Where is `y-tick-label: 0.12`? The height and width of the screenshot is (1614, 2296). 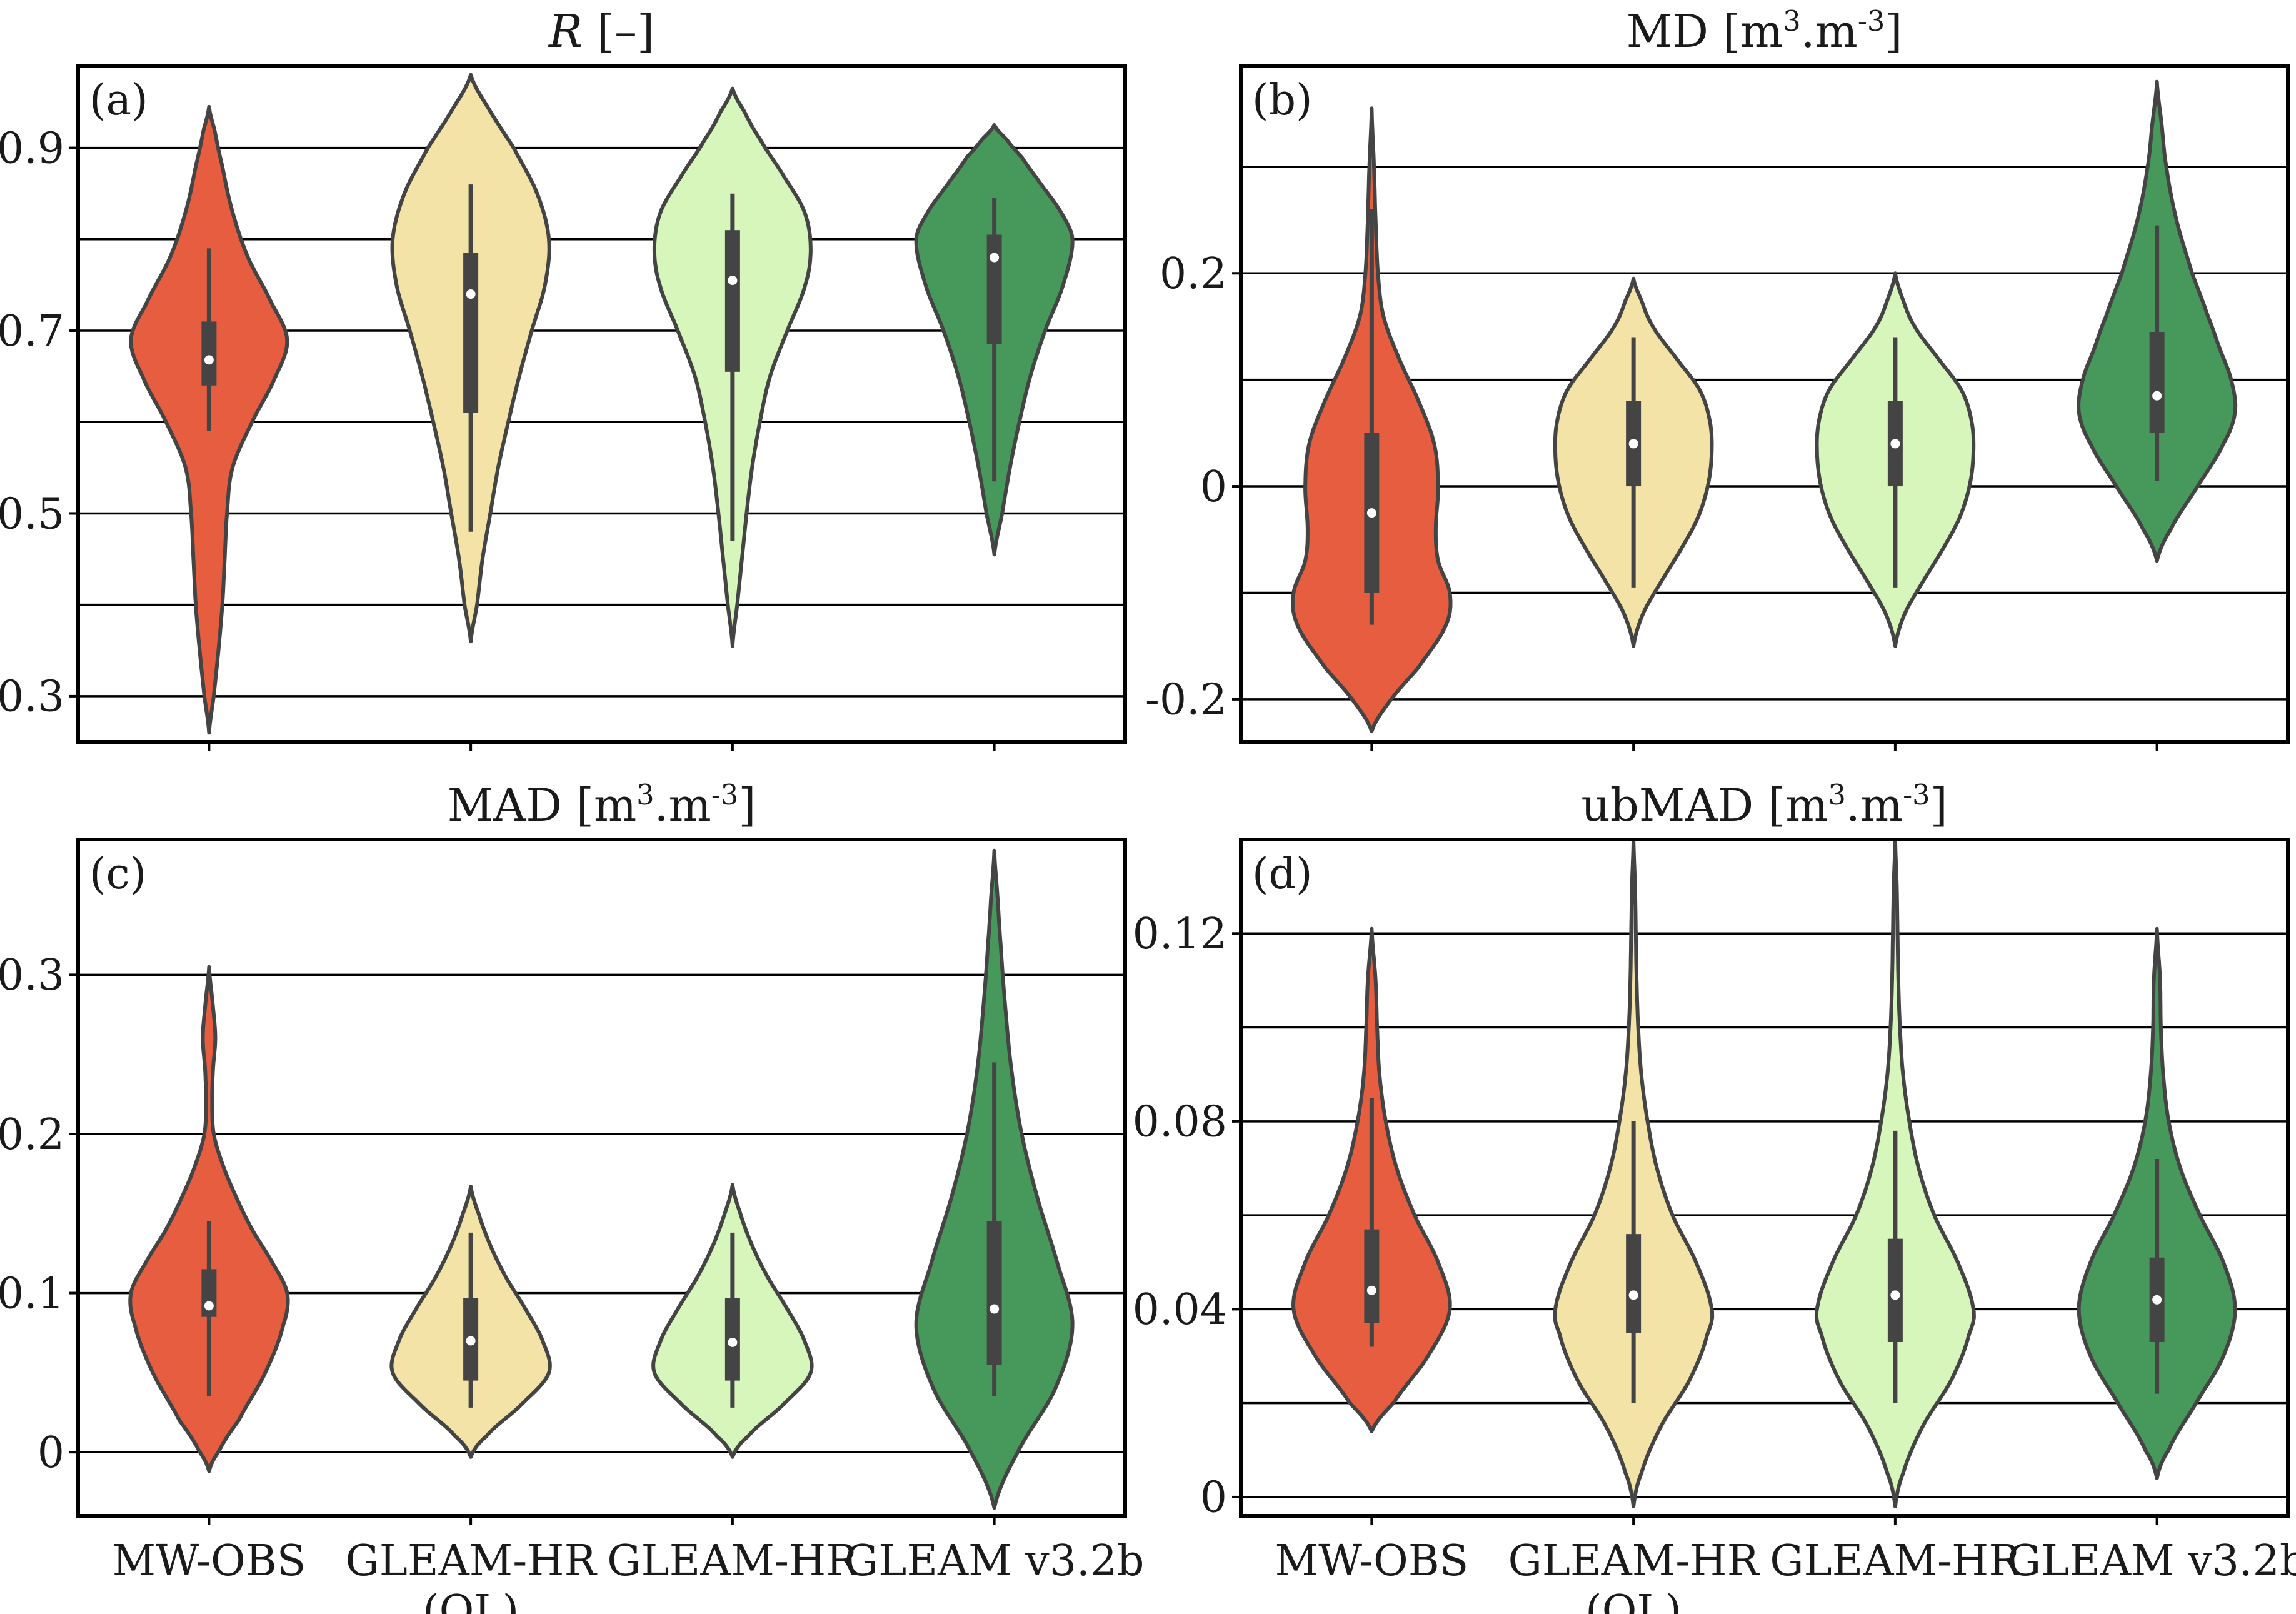 y-tick-label: 0.12 is located at coordinates (1180, 935).